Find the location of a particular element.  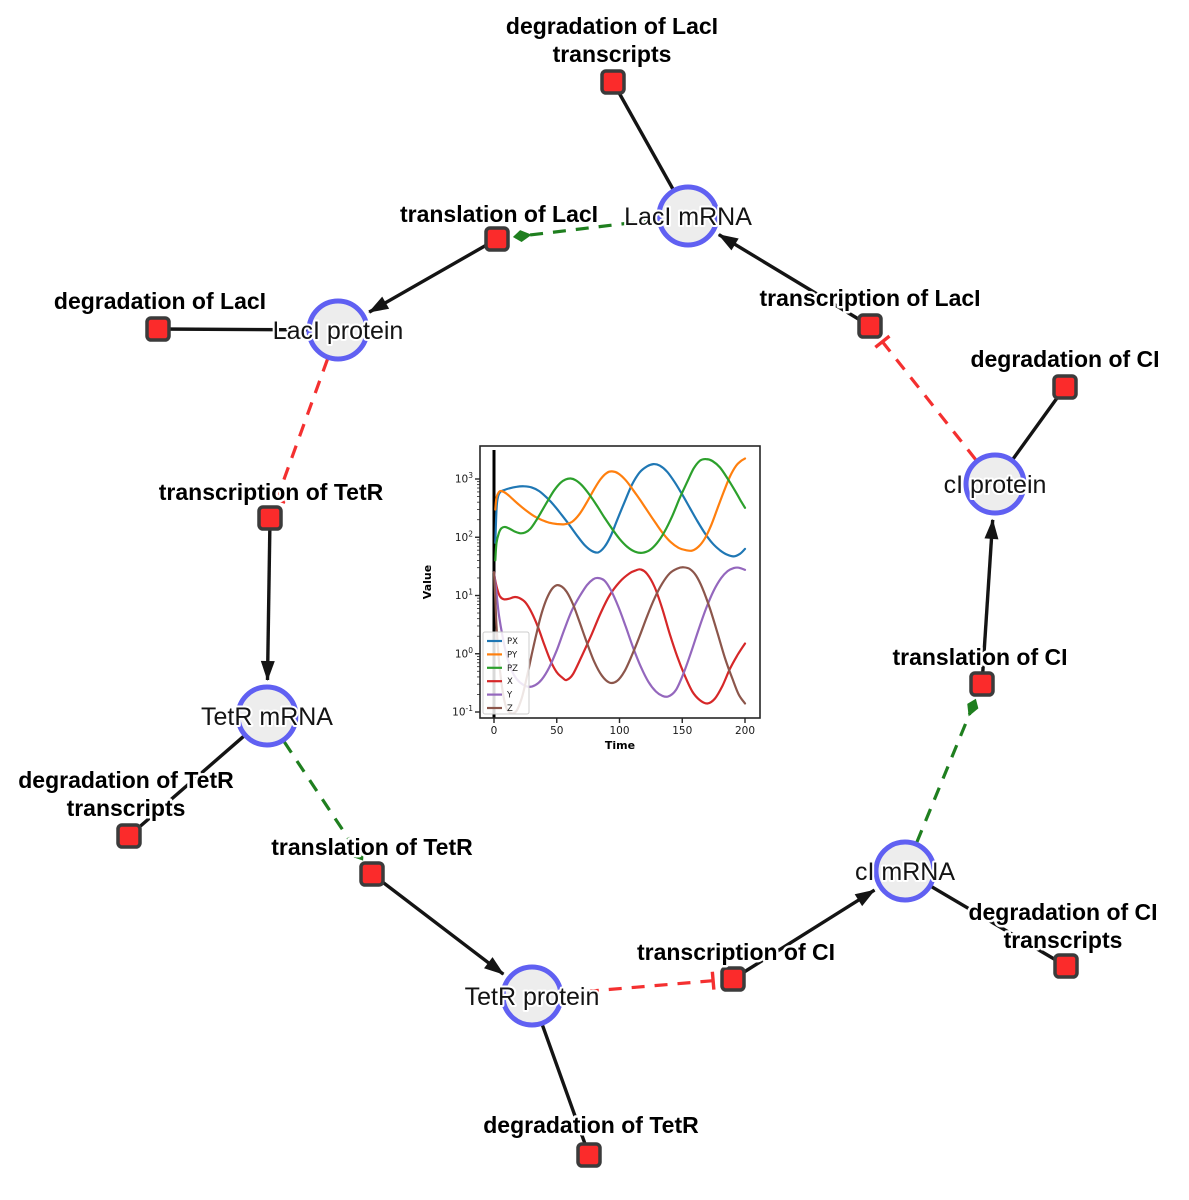

legend-label-Y: Y is located at coordinates (509, 696).